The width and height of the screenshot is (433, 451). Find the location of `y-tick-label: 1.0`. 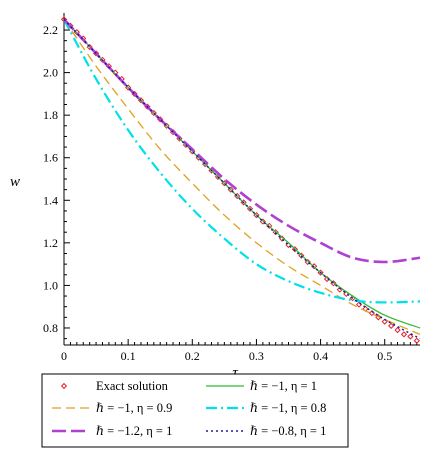

y-tick-label: 1.0 is located at coordinates (50, 285).